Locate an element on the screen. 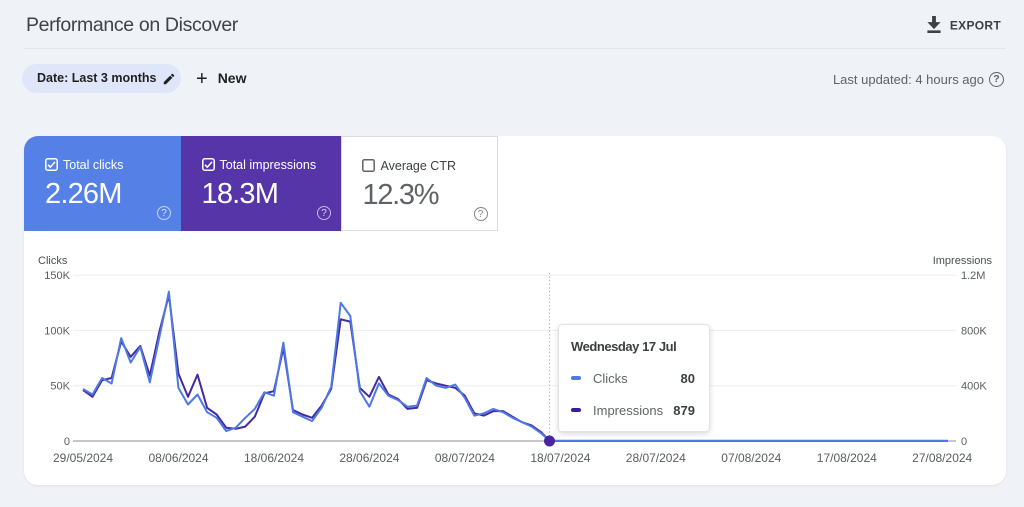  svg-text: 27/08/2024 is located at coordinates (942, 458).